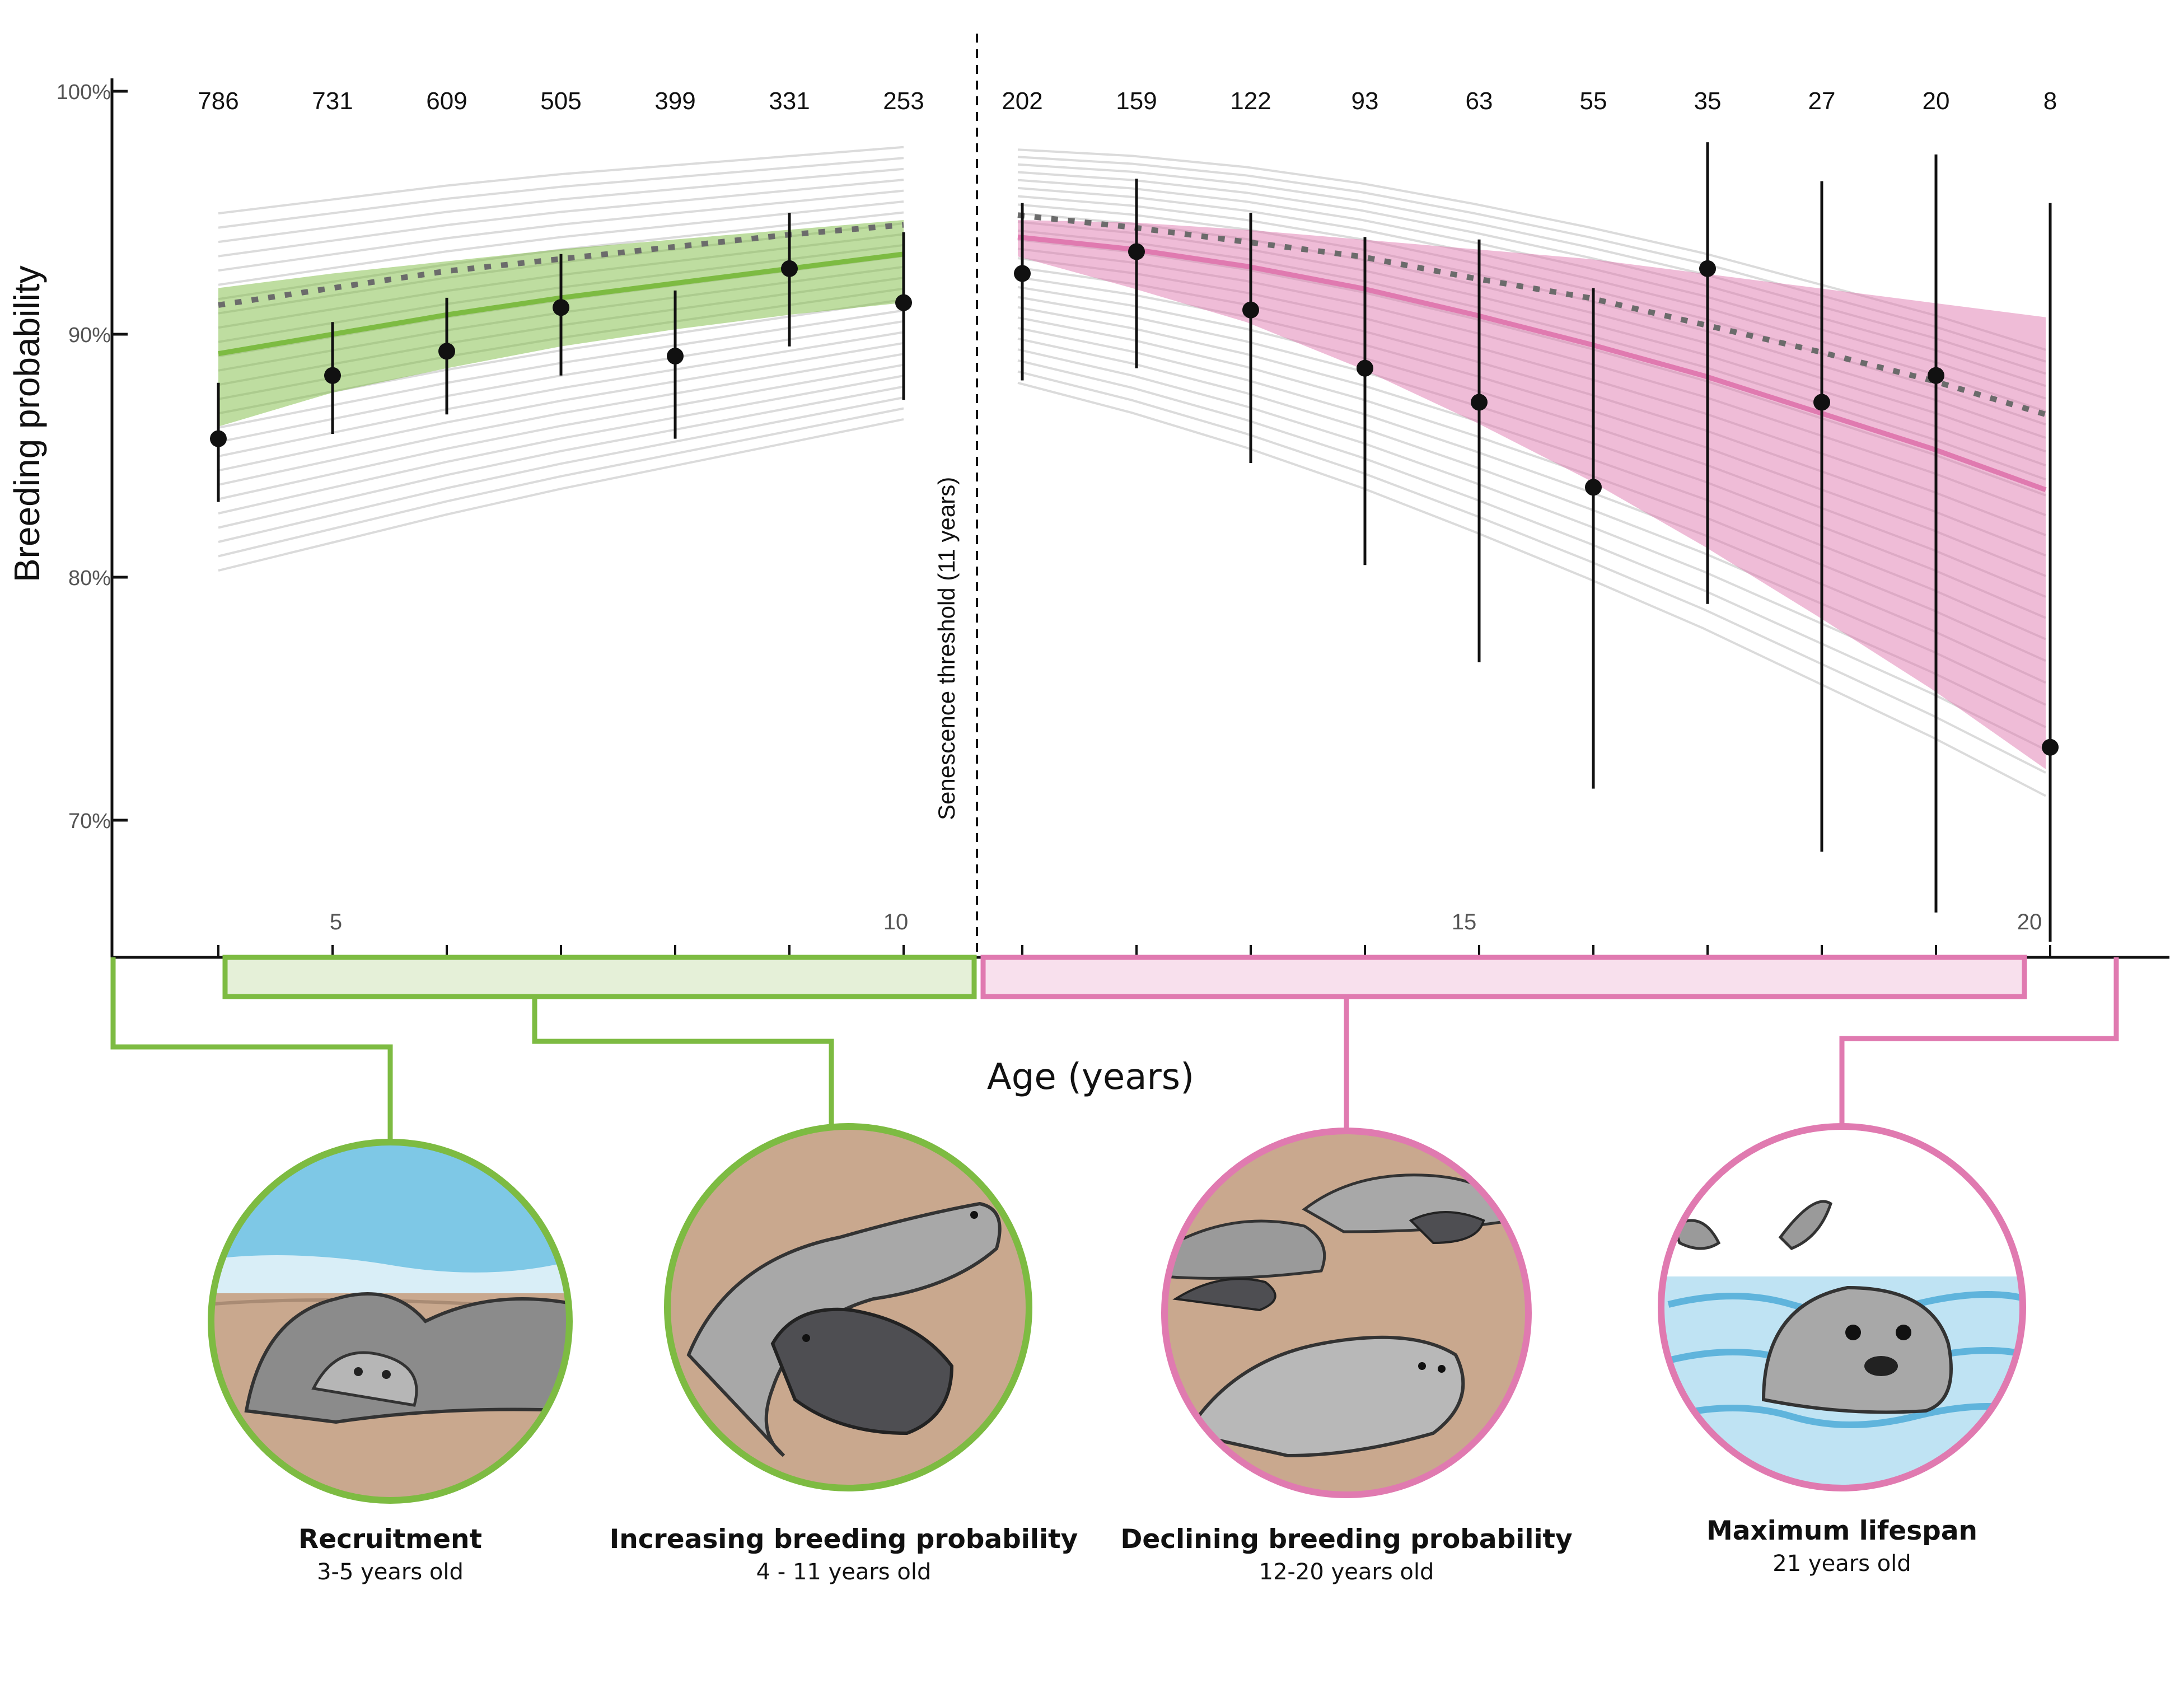 This screenshot has height=1707, width=2184. I want to click on stage-caption-recruitment: Recruitment 3-5 years old, so click(390, 1556).